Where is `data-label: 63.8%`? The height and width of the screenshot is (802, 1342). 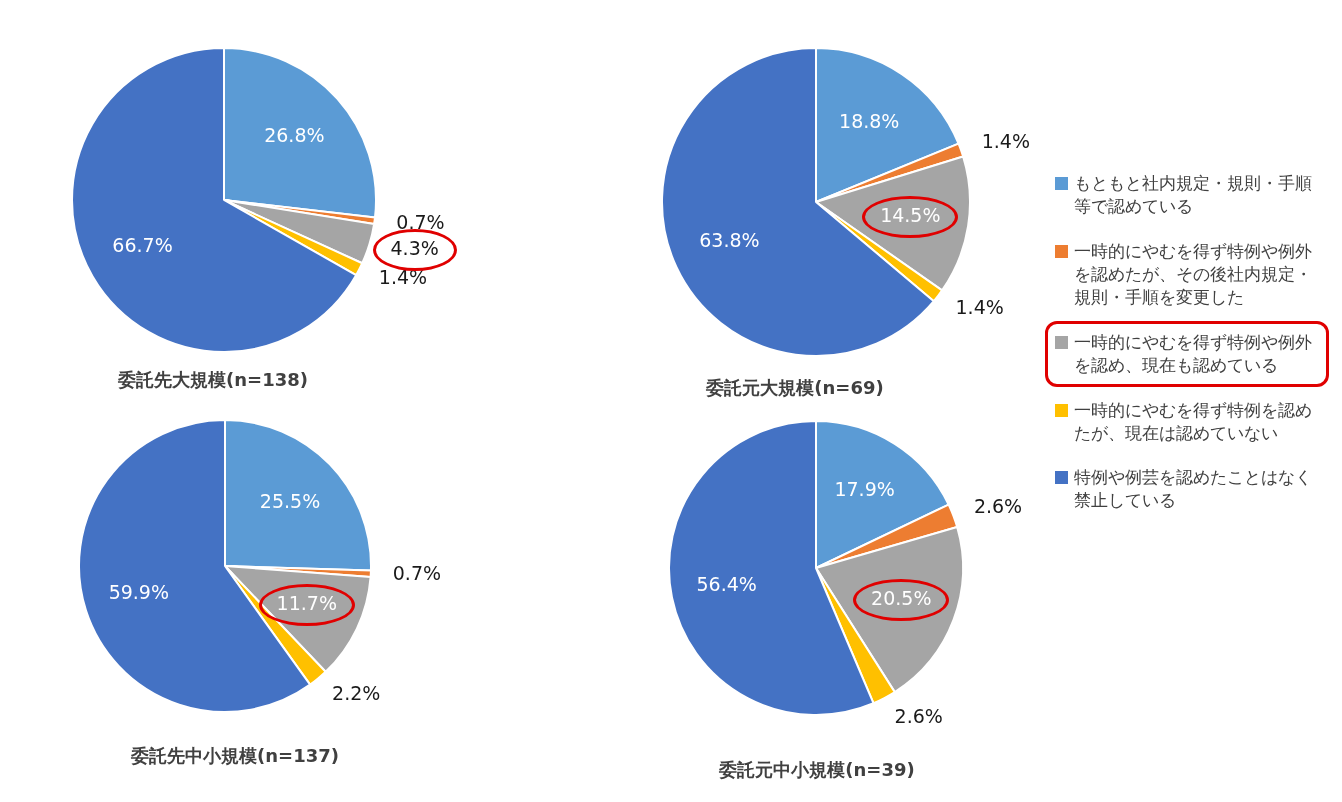
data-label: 63.8% is located at coordinates (729, 240).